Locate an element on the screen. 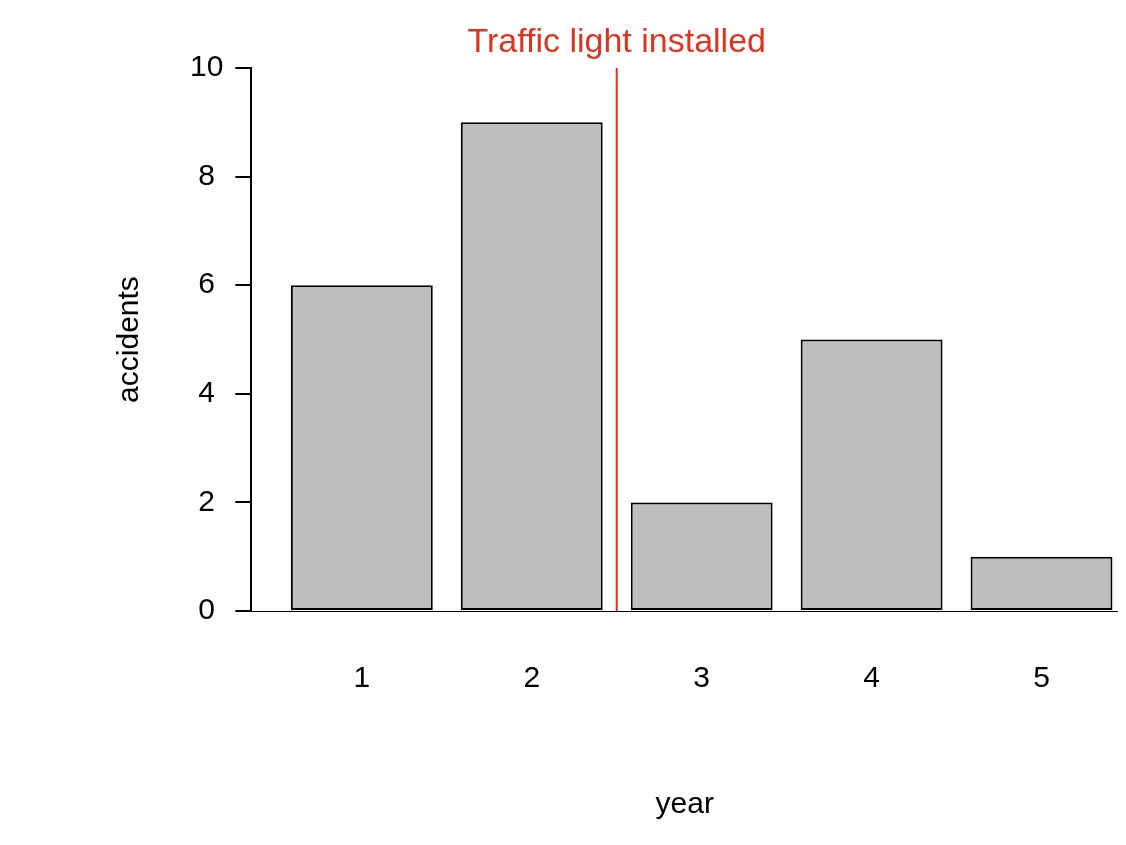  x-tick-label: 5 is located at coordinates (1041, 677).